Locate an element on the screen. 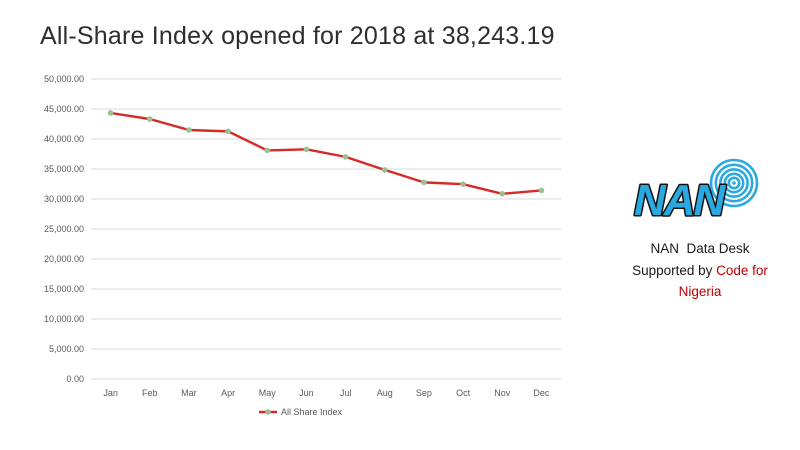 The height and width of the screenshot is (450, 800). x-tick-label: Jul is located at coordinates (346, 393).